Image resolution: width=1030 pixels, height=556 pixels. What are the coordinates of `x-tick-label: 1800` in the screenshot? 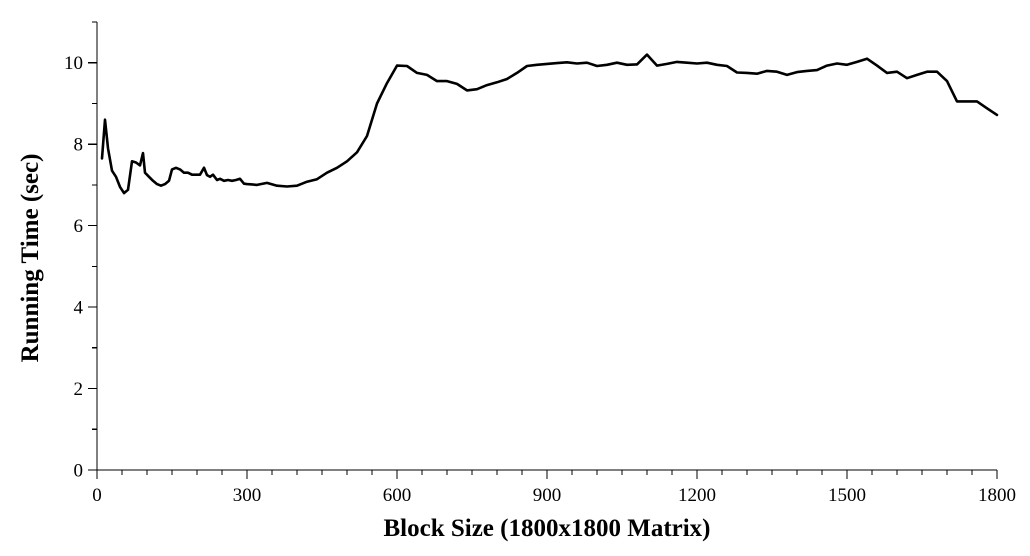 It's located at (997, 495).